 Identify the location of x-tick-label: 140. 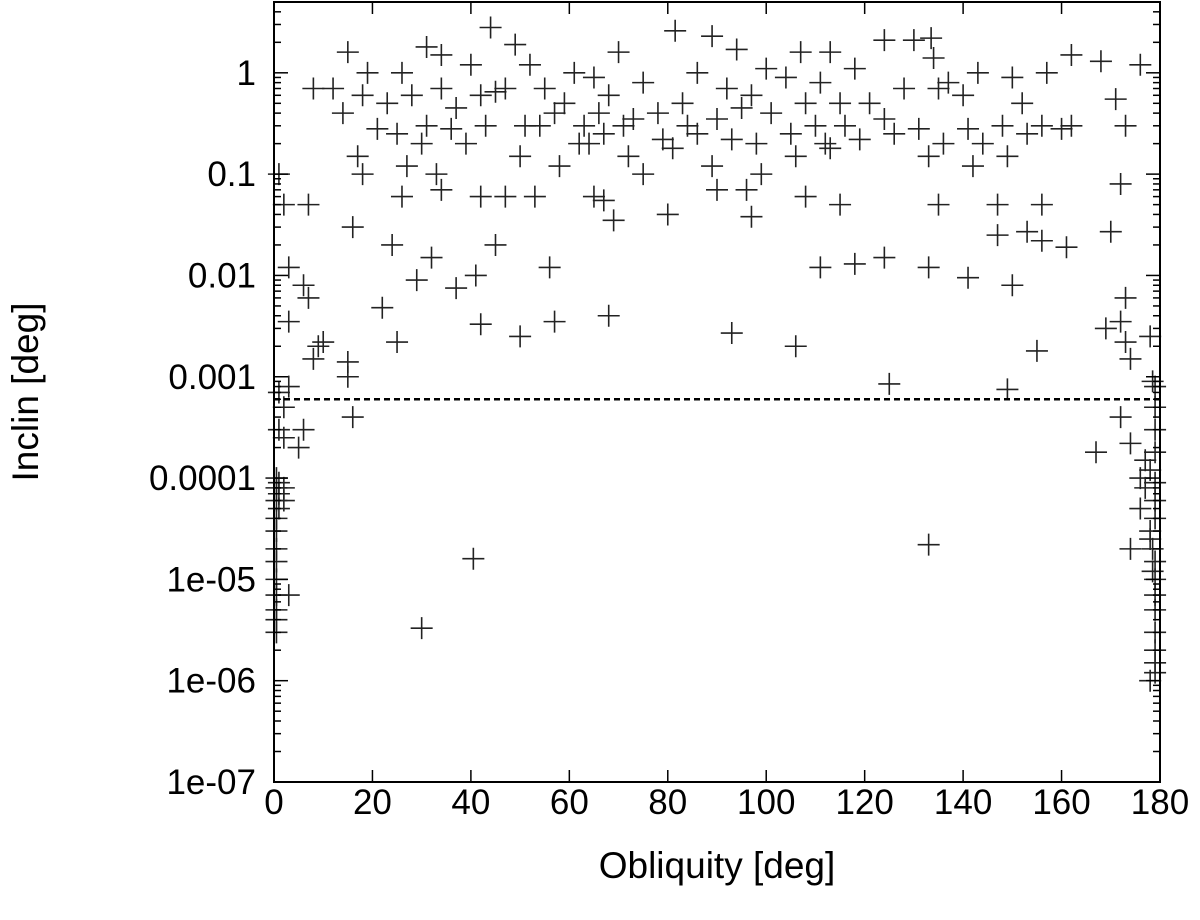
(963, 802).